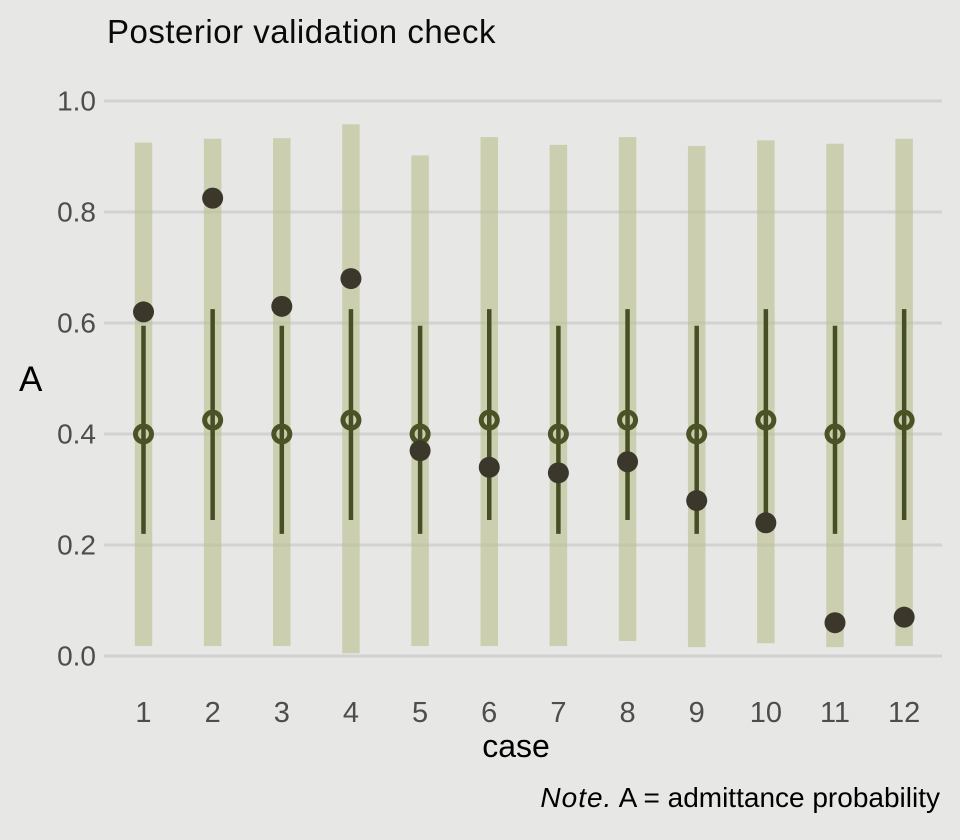  I want to click on x-tick-label: 7, so click(558, 713).